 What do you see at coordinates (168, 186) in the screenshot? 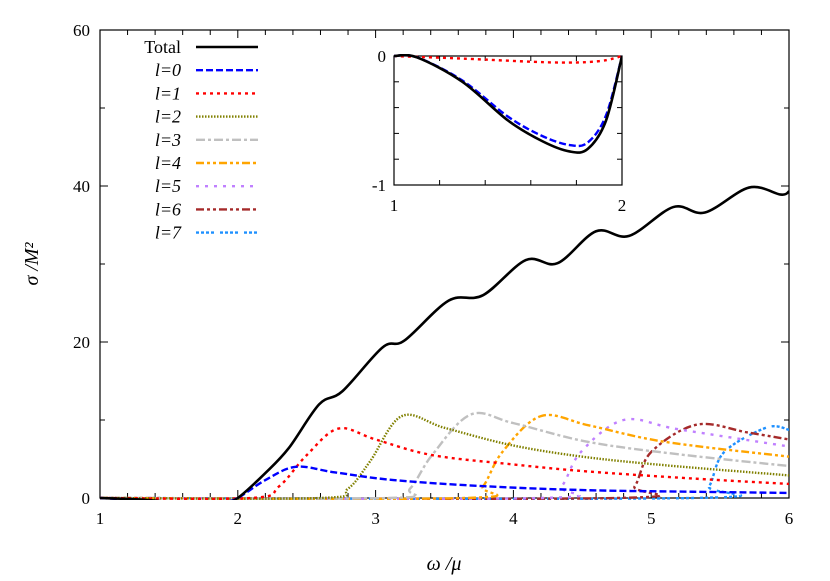
I see `legend-label: l=5` at bounding box center [168, 186].